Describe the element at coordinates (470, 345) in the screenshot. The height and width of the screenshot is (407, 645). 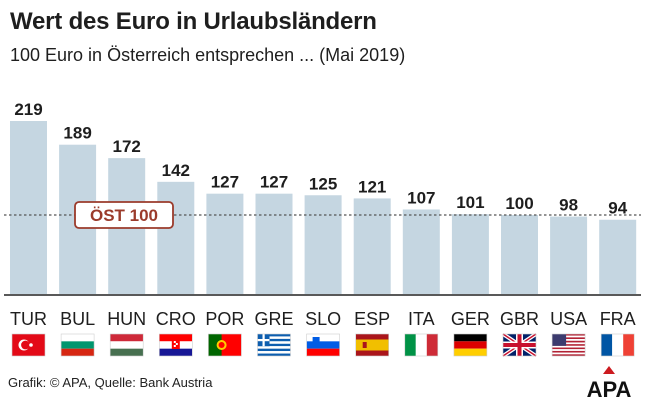
I see `germany-flag-icon` at that location.